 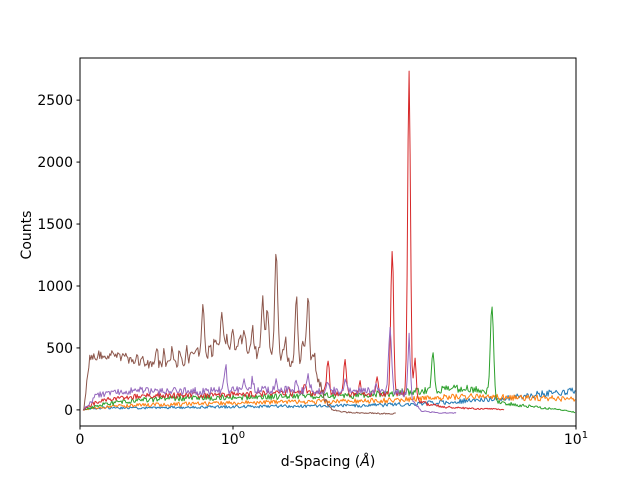 What do you see at coordinates (372, 462) in the screenshot?
I see `x-axis-label-close: )` at bounding box center [372, 462].